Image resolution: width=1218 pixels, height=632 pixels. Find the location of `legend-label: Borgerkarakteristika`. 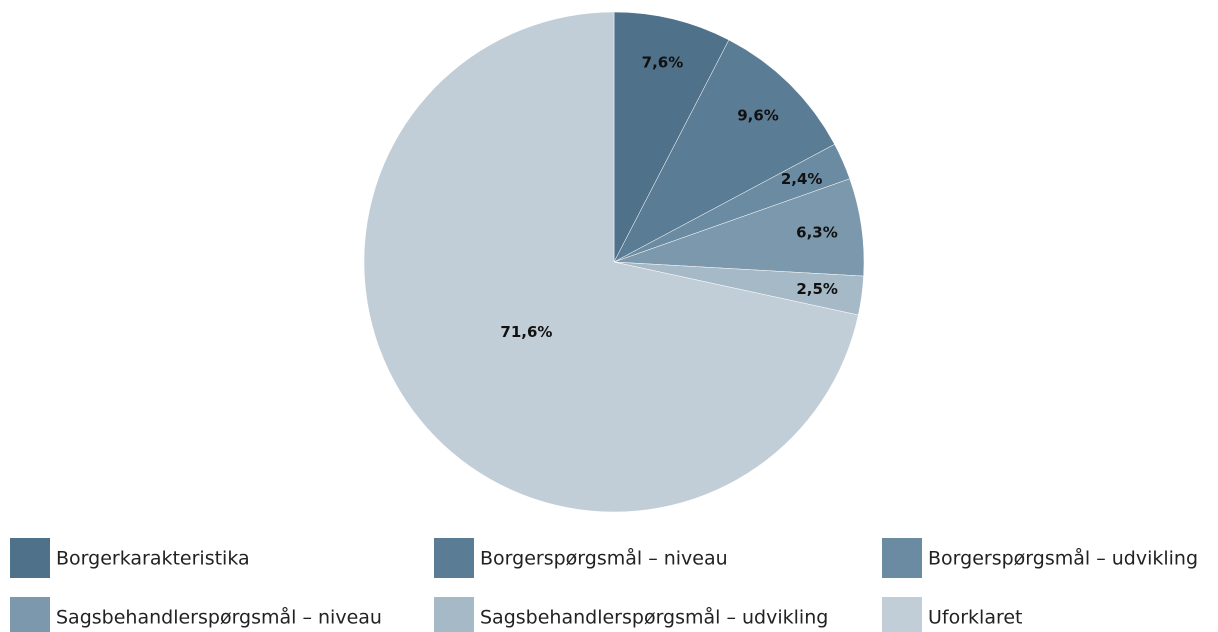

legend-label: Borgerkarakteristika is located at coordinates (153, 559).